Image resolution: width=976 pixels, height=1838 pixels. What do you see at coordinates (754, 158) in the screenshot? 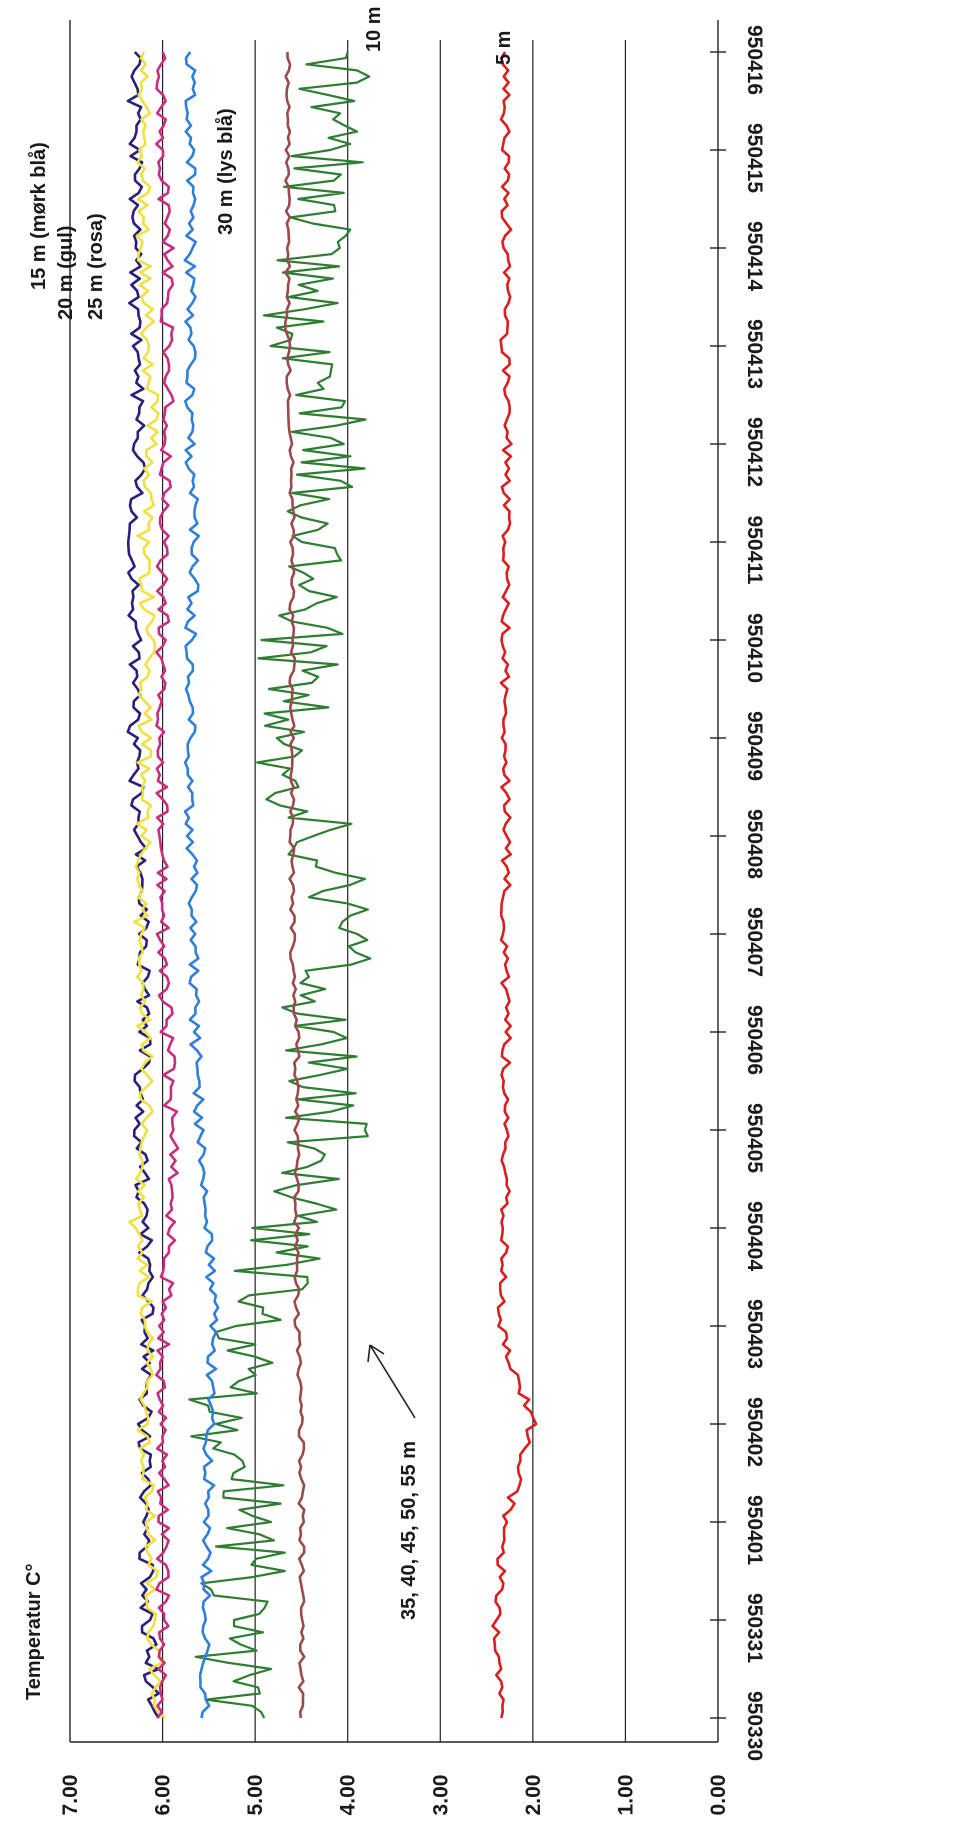
I see `x-tick-label: 950415` at bounding box center [754, 158].